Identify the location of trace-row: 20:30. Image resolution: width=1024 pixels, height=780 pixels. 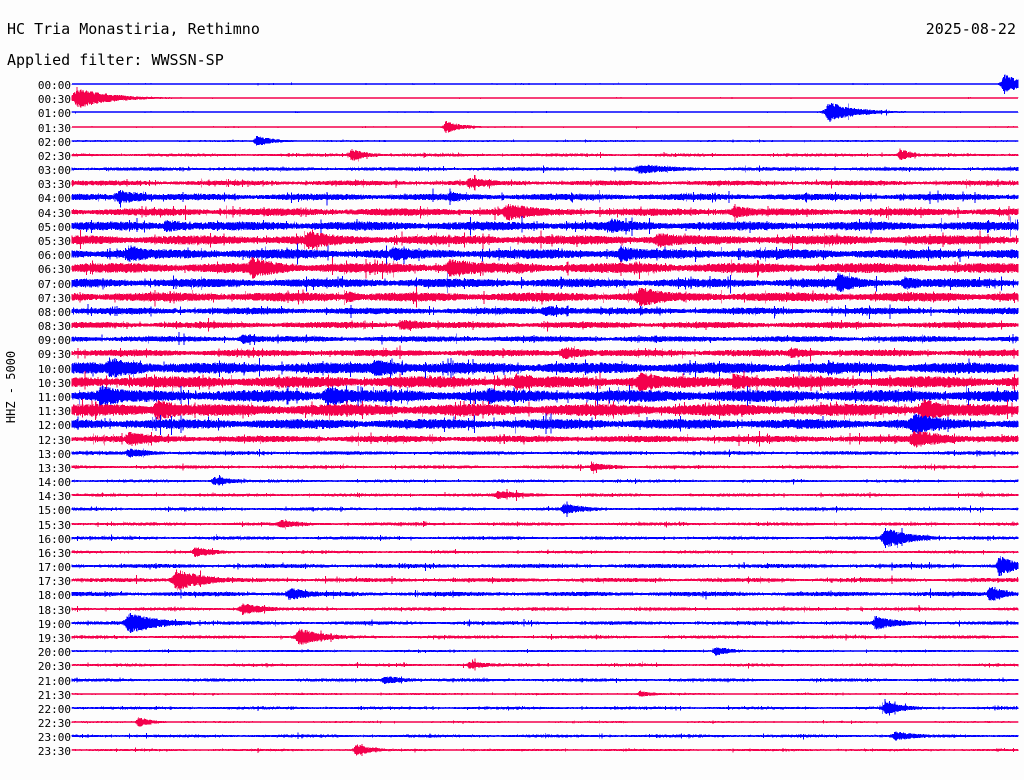
(512, 667).